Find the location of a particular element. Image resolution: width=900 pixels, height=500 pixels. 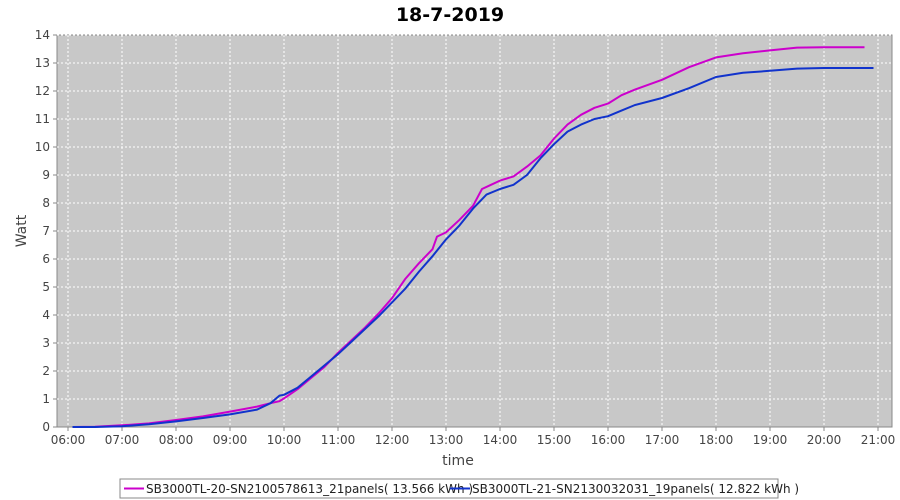

x-tick-label: 20:00 is located at coordinates (824, 440).